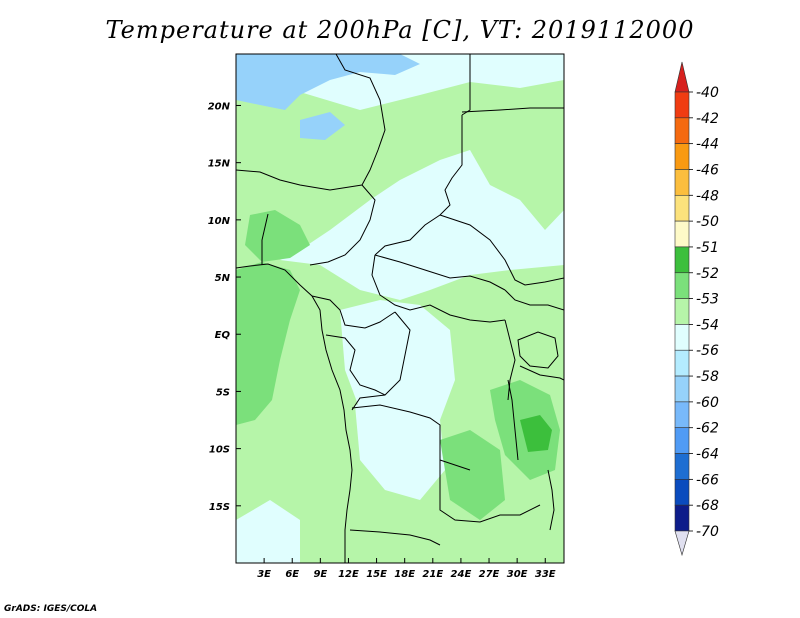 The image size is (800, 618). I want to click on border-zambia, so click(490, 491).